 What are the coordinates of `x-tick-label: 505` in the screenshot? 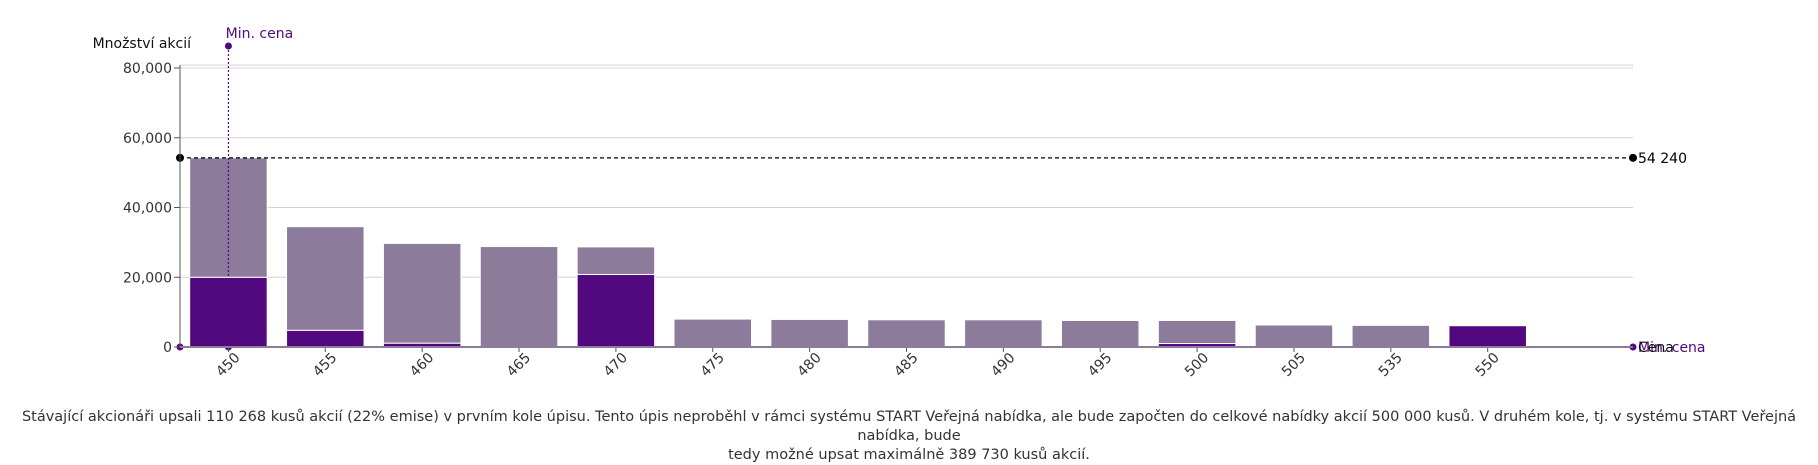 It's located at (1294, 365).